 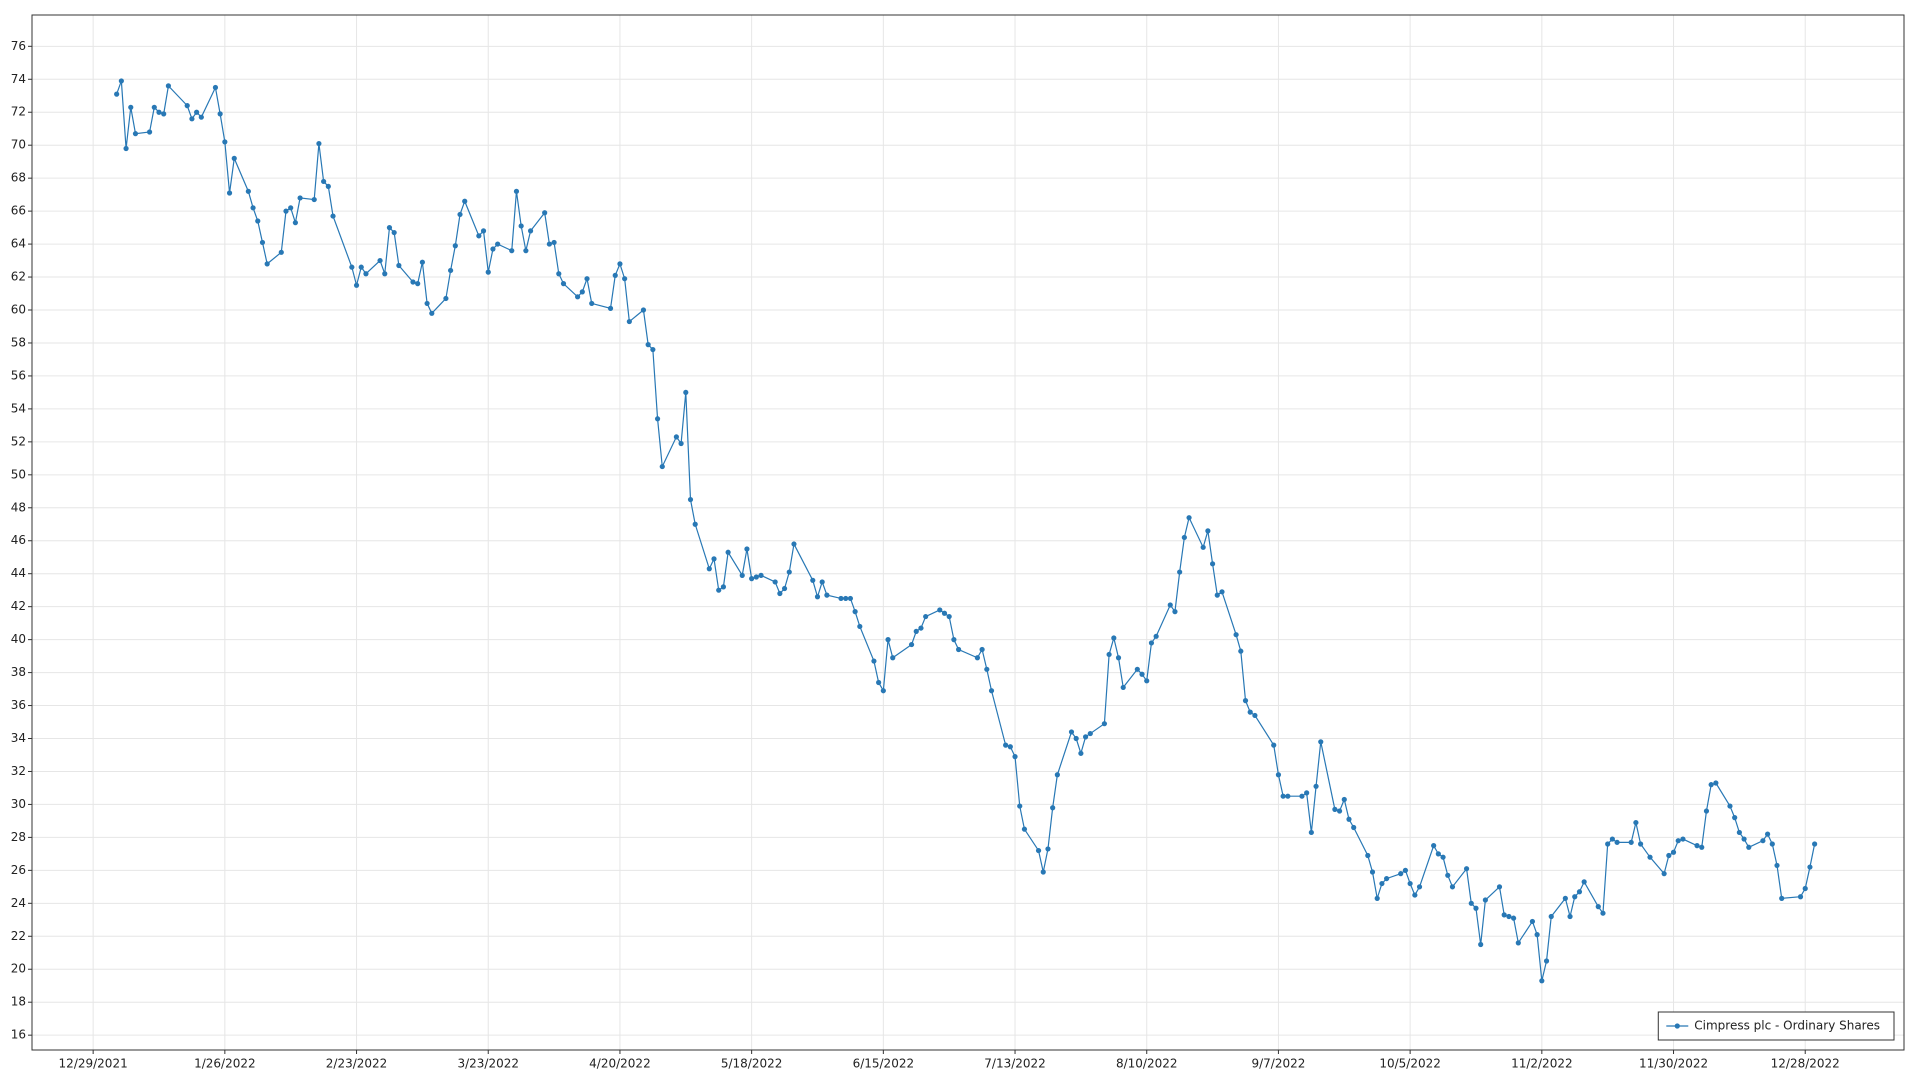 I want to click on x-tick-label: 8/10/2022, so click(x=1147, y=1064).